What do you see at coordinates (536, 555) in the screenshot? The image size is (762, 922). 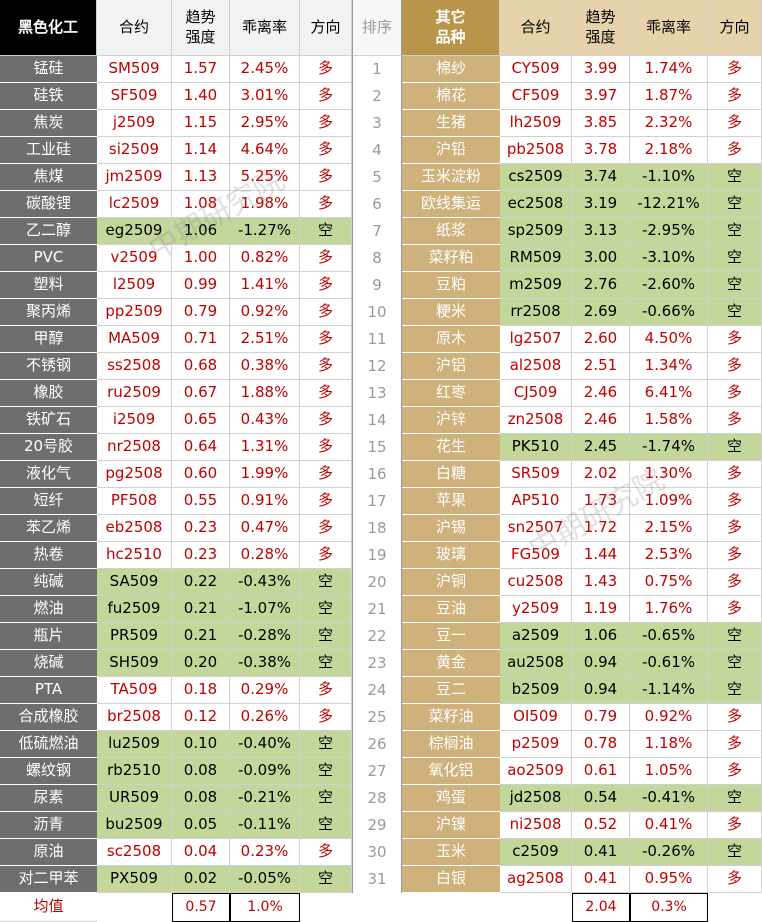 I see `table-cell: FG509` at bounding box center [536, 555].